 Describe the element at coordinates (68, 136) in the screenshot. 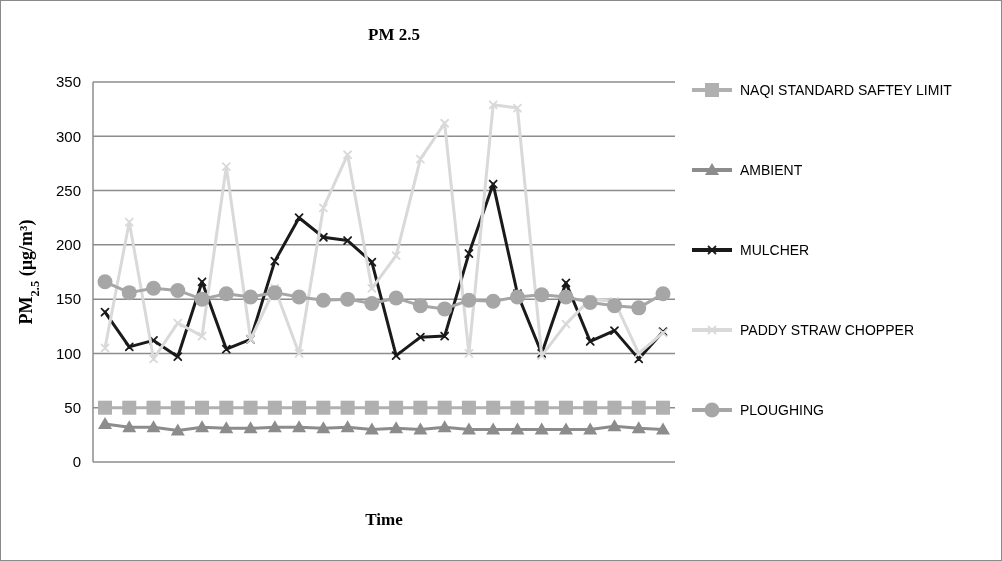

I see `y-tick-label: 300` at that location.